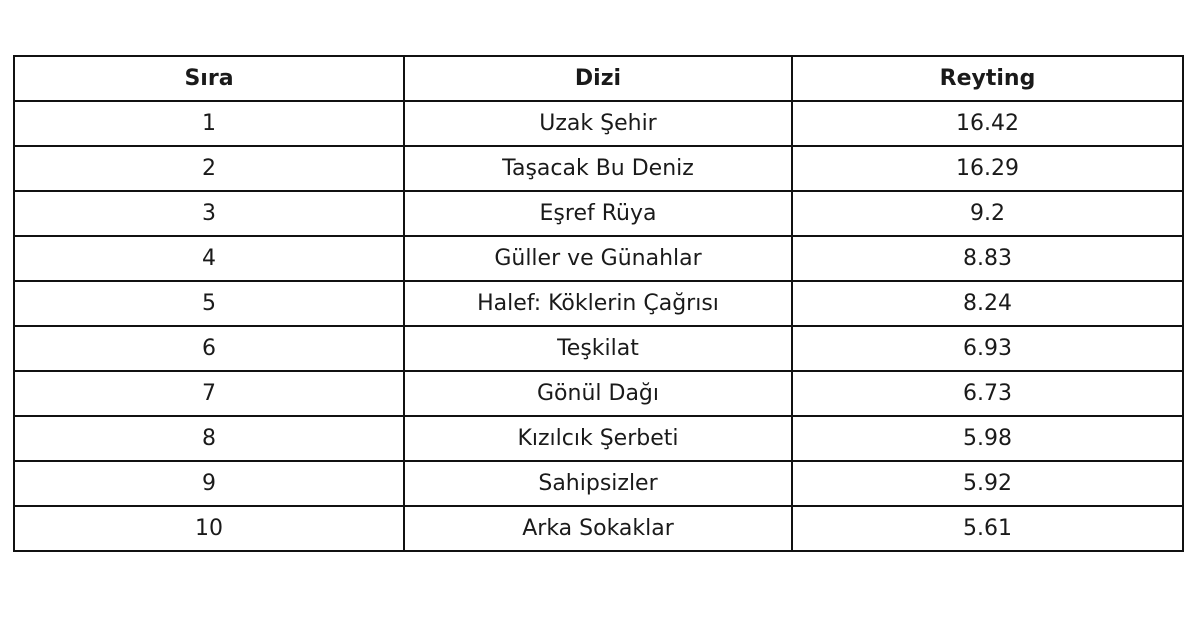  I want to click on table-row: 2 Taşacak Bu Deniz 16.29, so click(598, 168).